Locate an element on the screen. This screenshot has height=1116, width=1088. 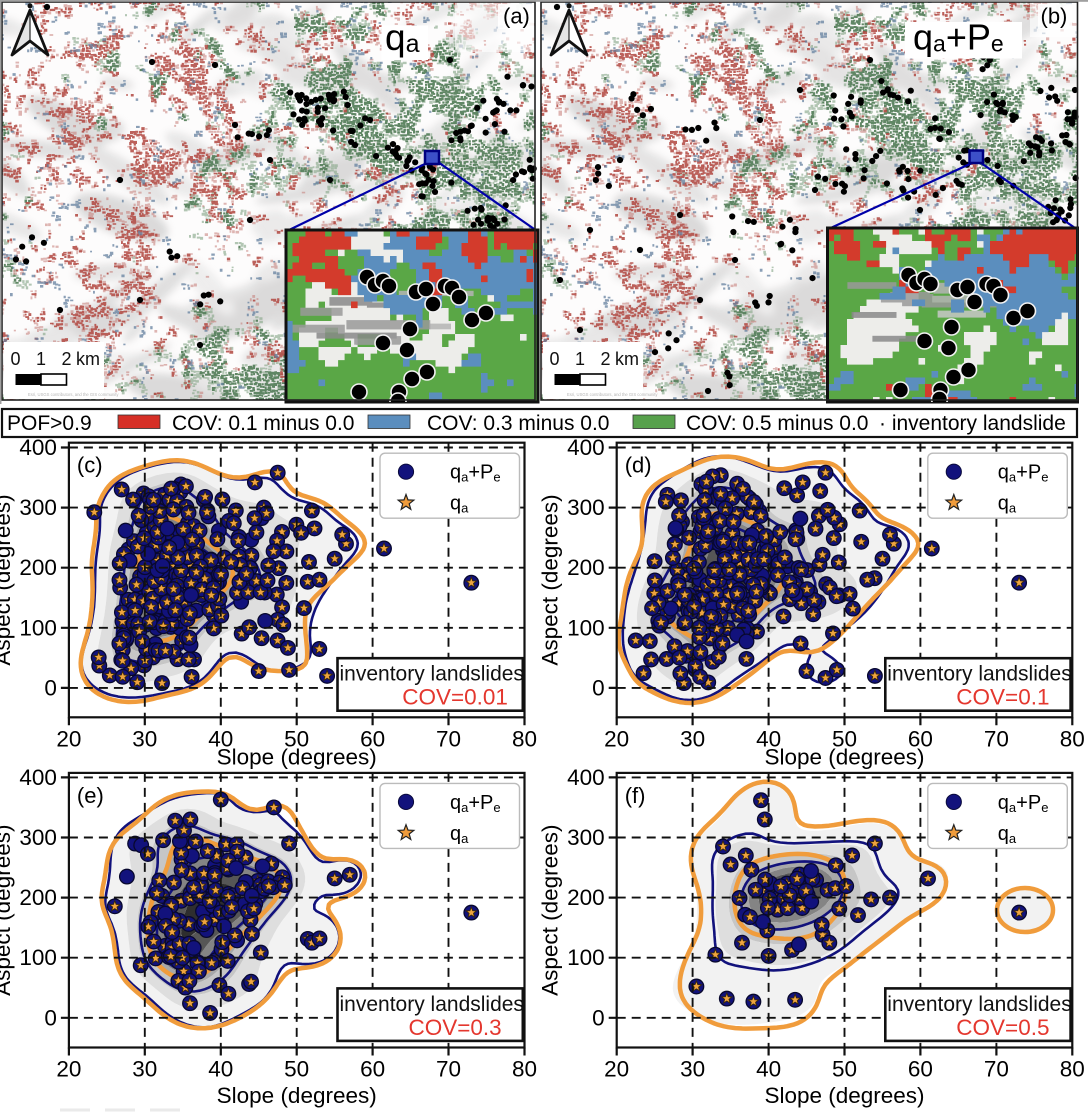
svg-text: COV: 0.1 minus 0.0 is located at coordinates (263, 423).